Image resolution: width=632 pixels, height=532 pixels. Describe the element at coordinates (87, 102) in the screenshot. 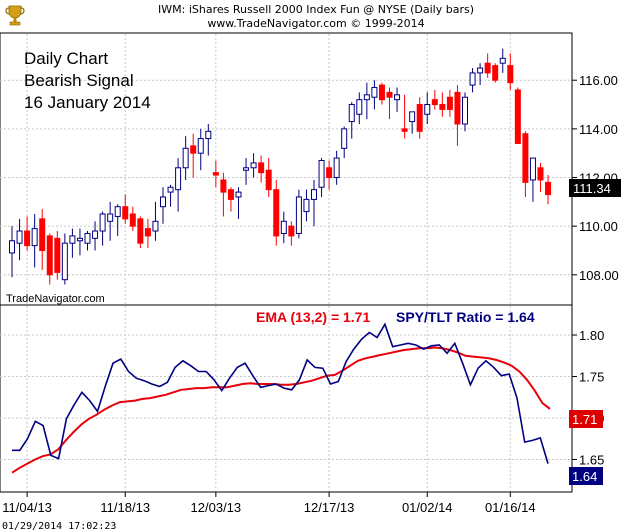

I see `annotation-line-3: 16 January 2014` at that location.